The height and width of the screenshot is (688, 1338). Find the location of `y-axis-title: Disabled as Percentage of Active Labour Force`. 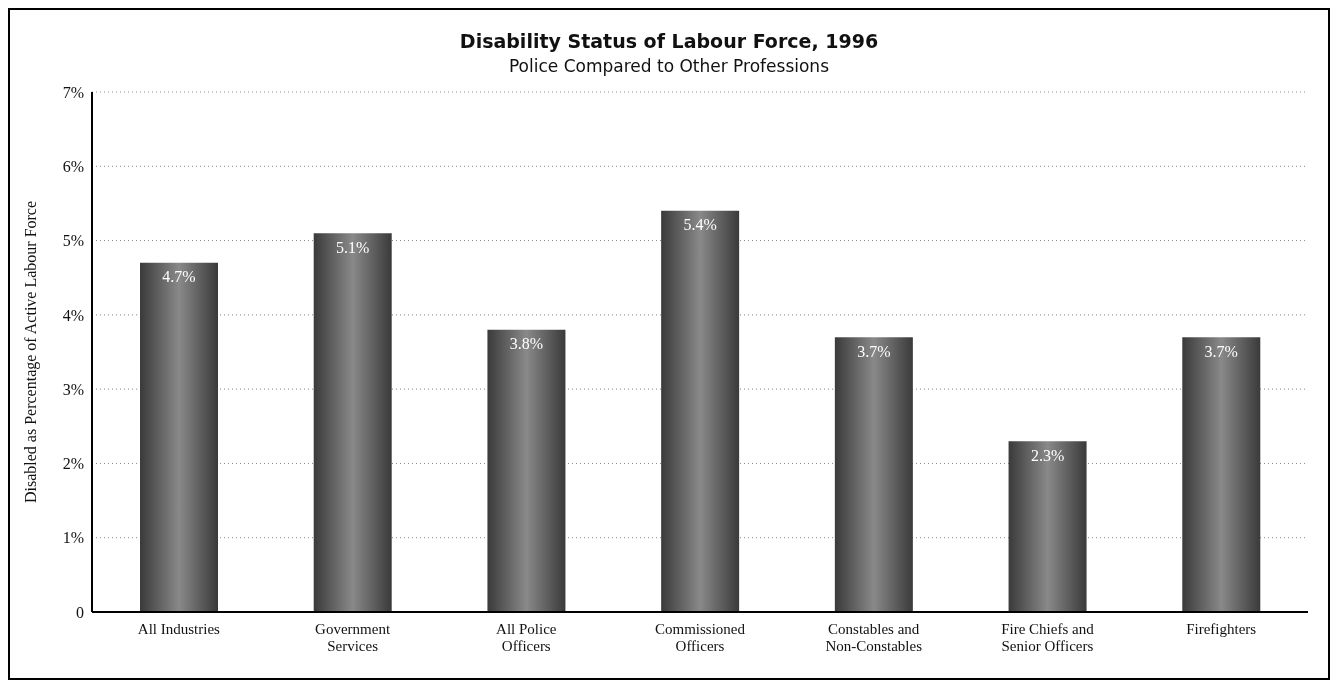

y-axis-title: Disabled as Percentage of Active Labour Force is located at coordinates (30, 352).